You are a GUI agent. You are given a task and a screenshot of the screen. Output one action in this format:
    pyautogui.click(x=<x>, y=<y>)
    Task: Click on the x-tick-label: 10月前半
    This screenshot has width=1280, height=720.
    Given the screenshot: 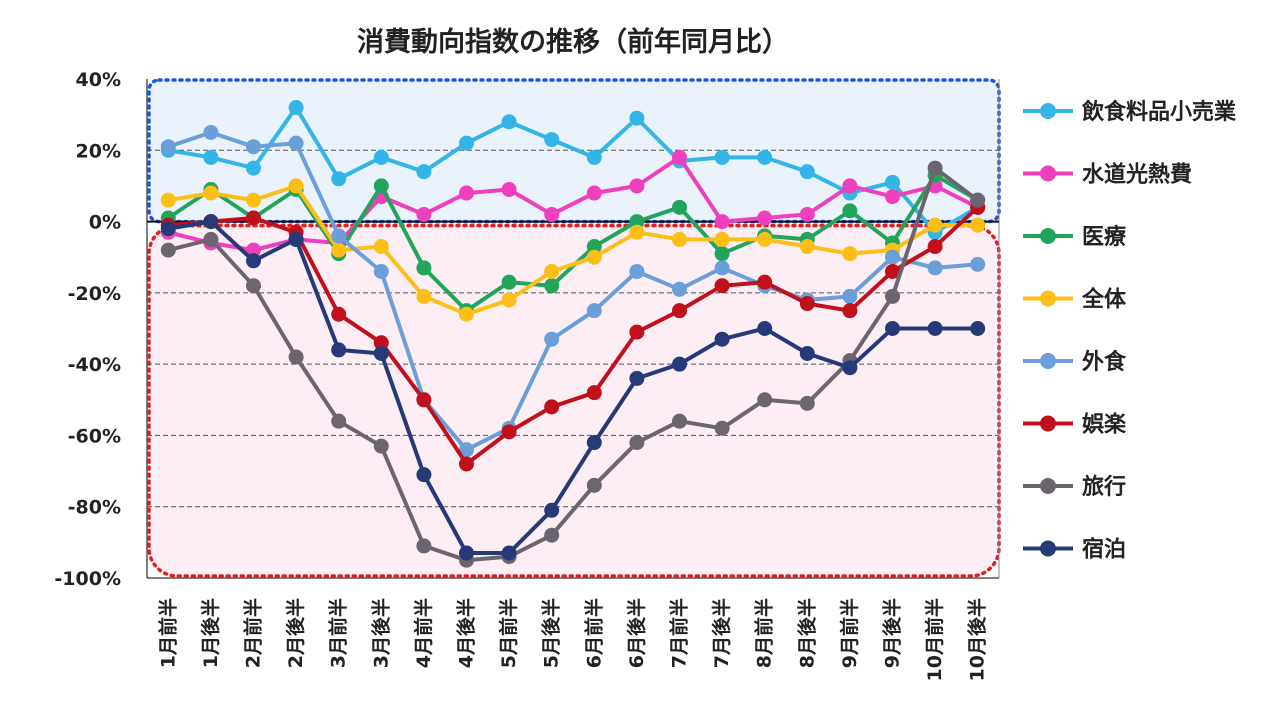 What is the action you would take?
    pyautogui.click(x=934, y=639)
    